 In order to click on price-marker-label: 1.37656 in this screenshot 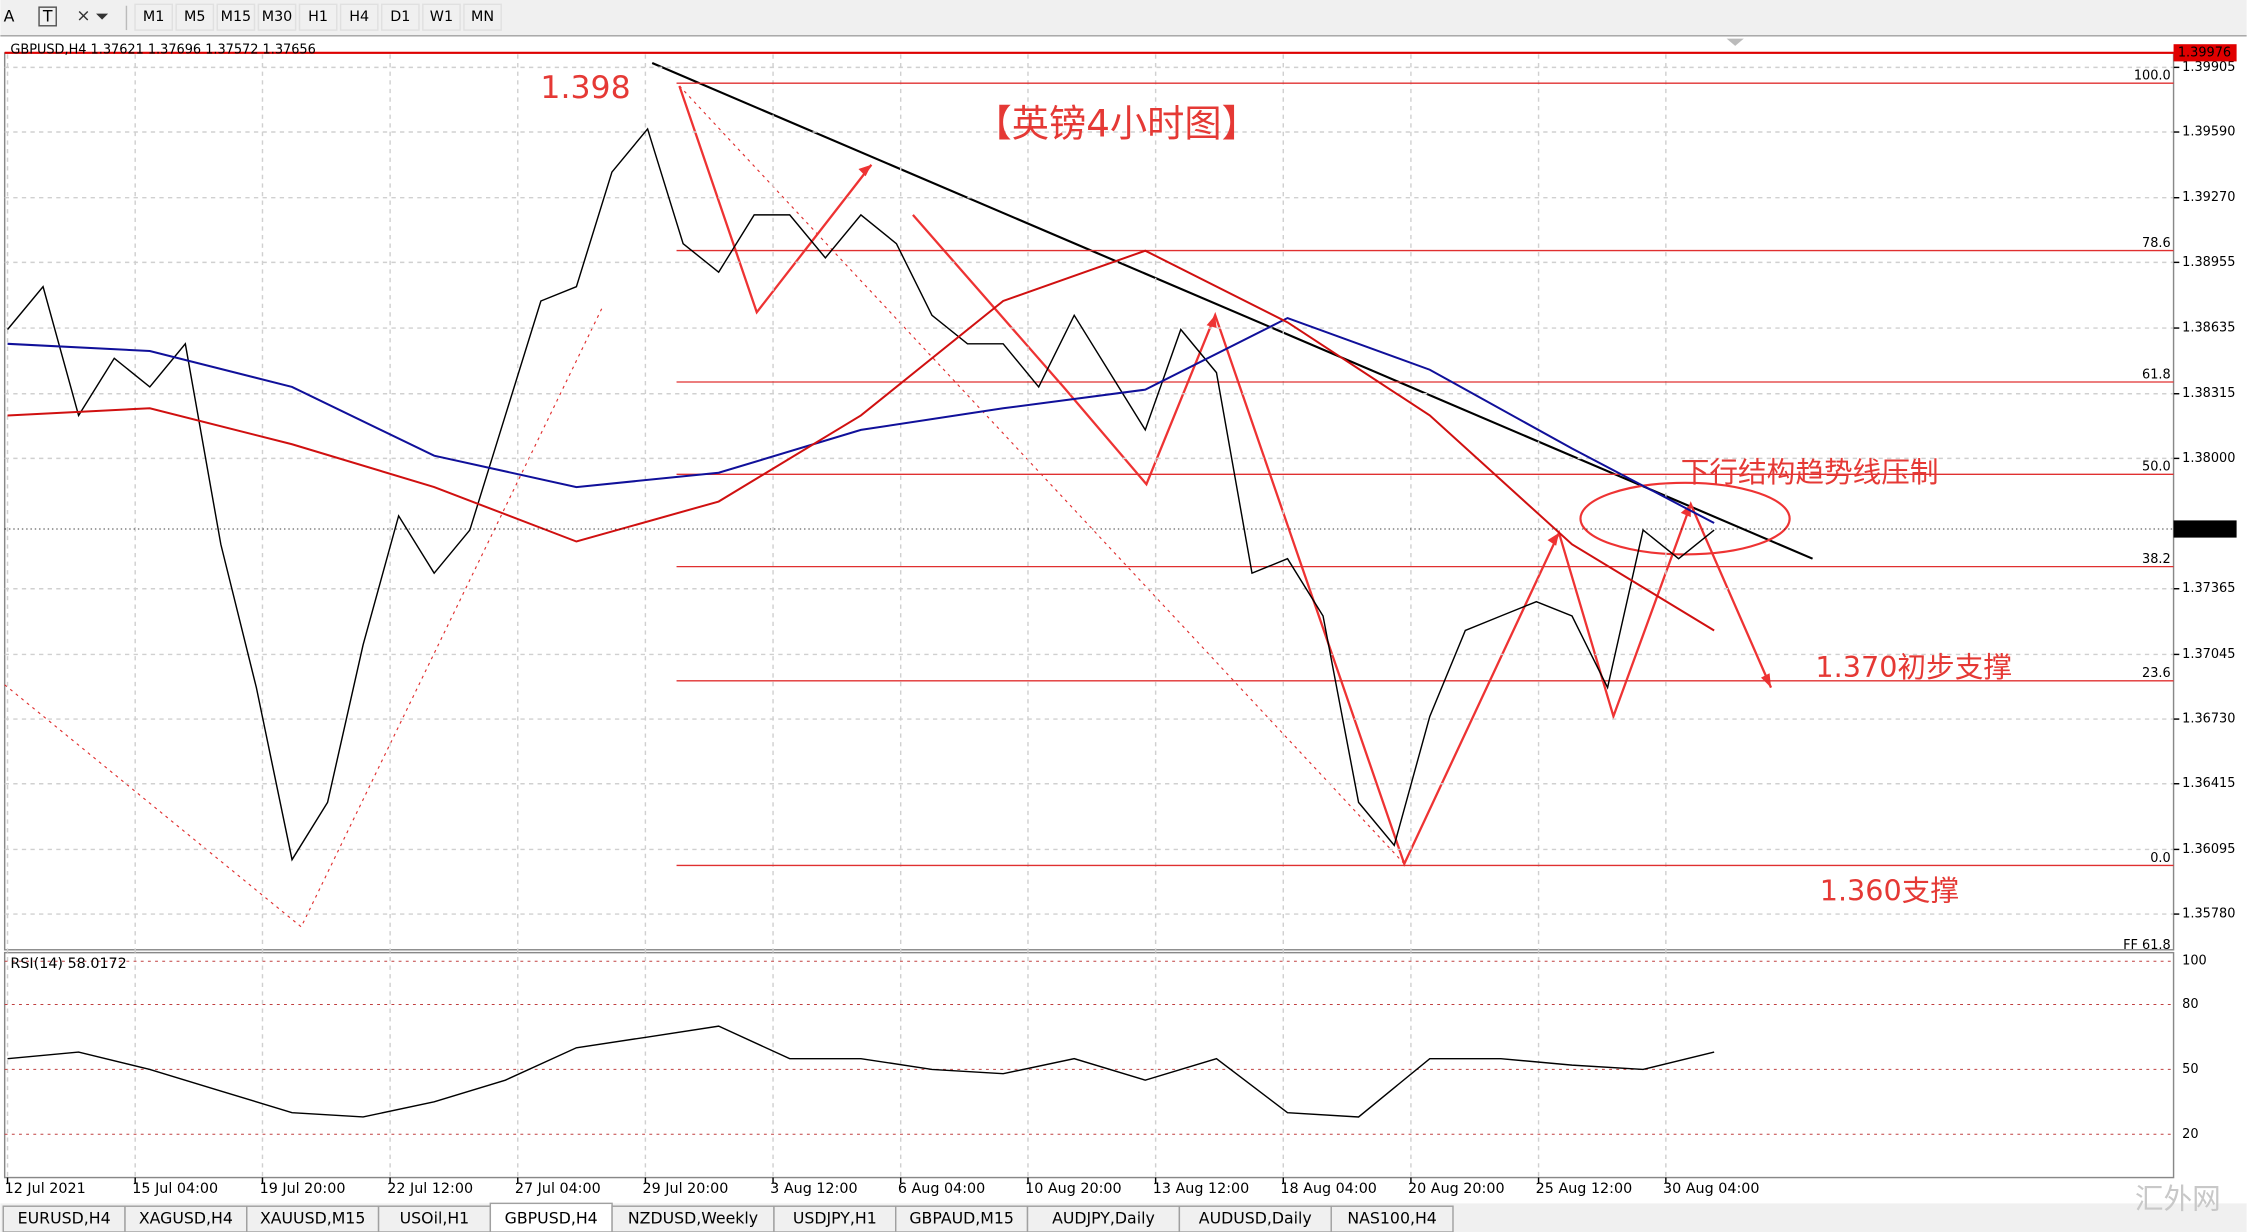, I will do `click(2204, 529)`.